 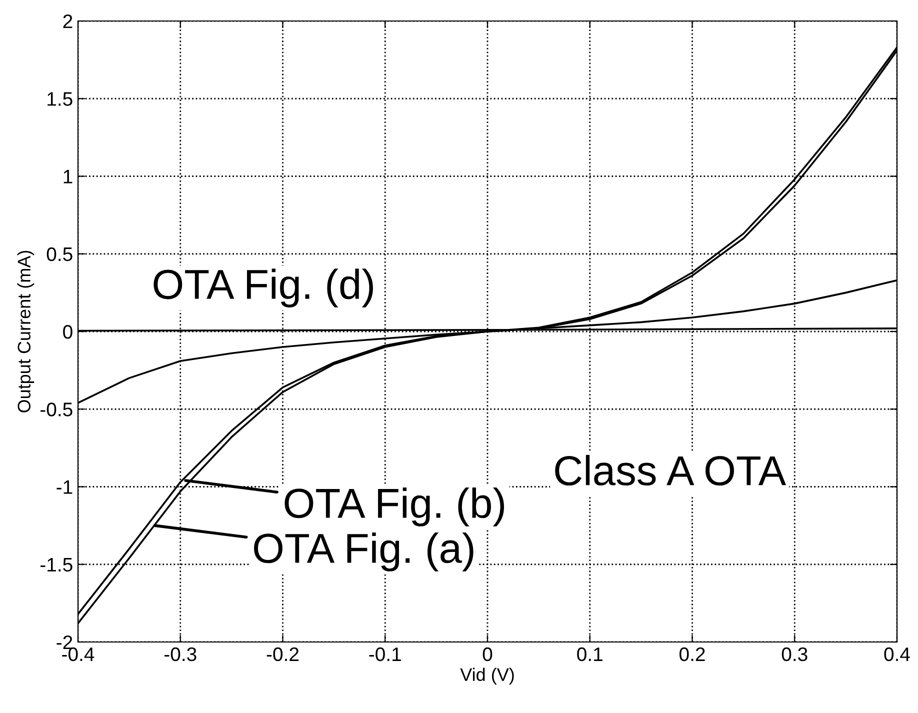 I want to click on annotation: OTA Fig. (a), so click(x=364, y=552).